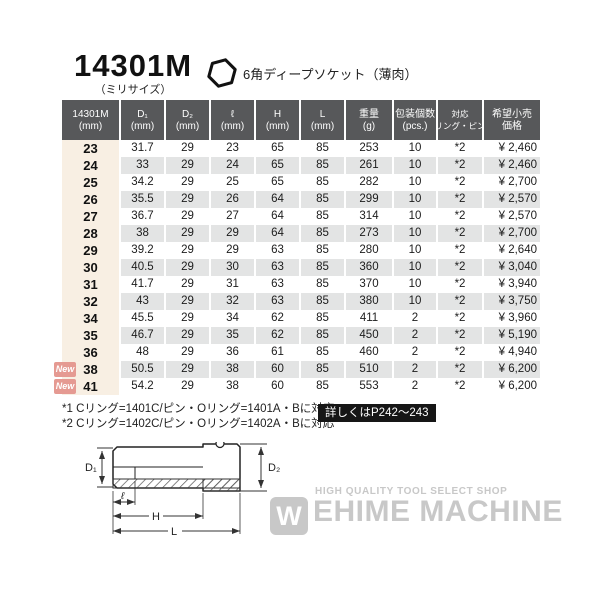  Describe the element at coordinates (233, 267) in the screenshot. I see `data-cell: 30` at that location.